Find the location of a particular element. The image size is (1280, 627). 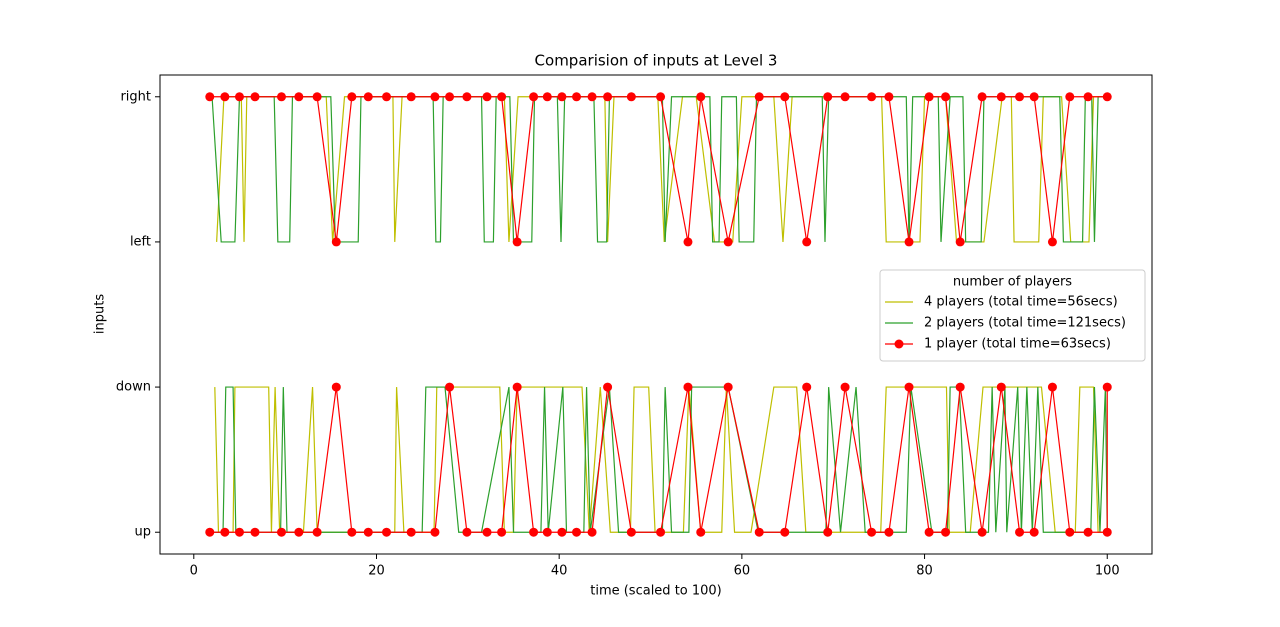

y-tick-label: left is located at coordinates (140, 241).